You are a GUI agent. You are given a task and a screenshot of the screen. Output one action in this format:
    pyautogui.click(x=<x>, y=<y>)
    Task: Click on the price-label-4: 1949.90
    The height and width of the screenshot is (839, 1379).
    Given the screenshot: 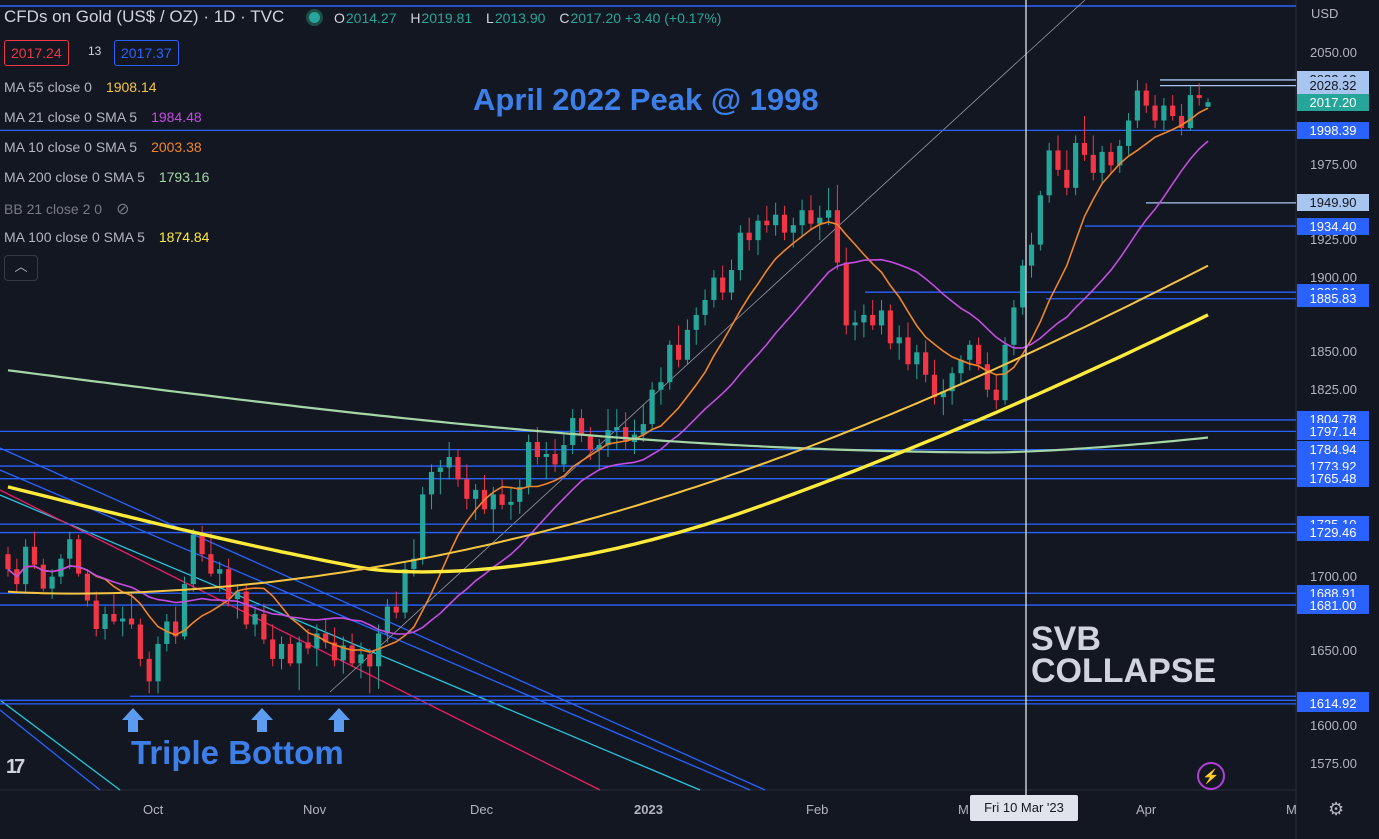 What is the action you would take?
    pyautogui.click(x=1333, y=203)
    